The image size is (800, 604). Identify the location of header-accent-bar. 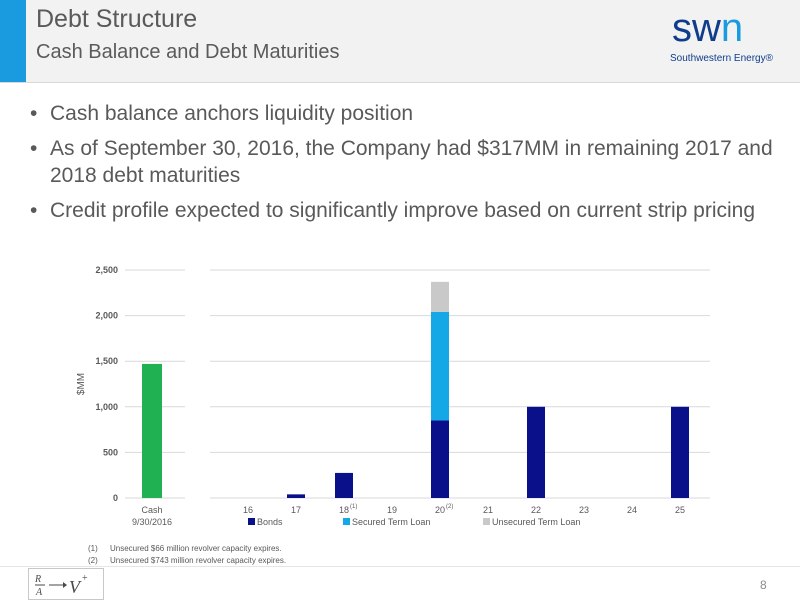
(13, 41).